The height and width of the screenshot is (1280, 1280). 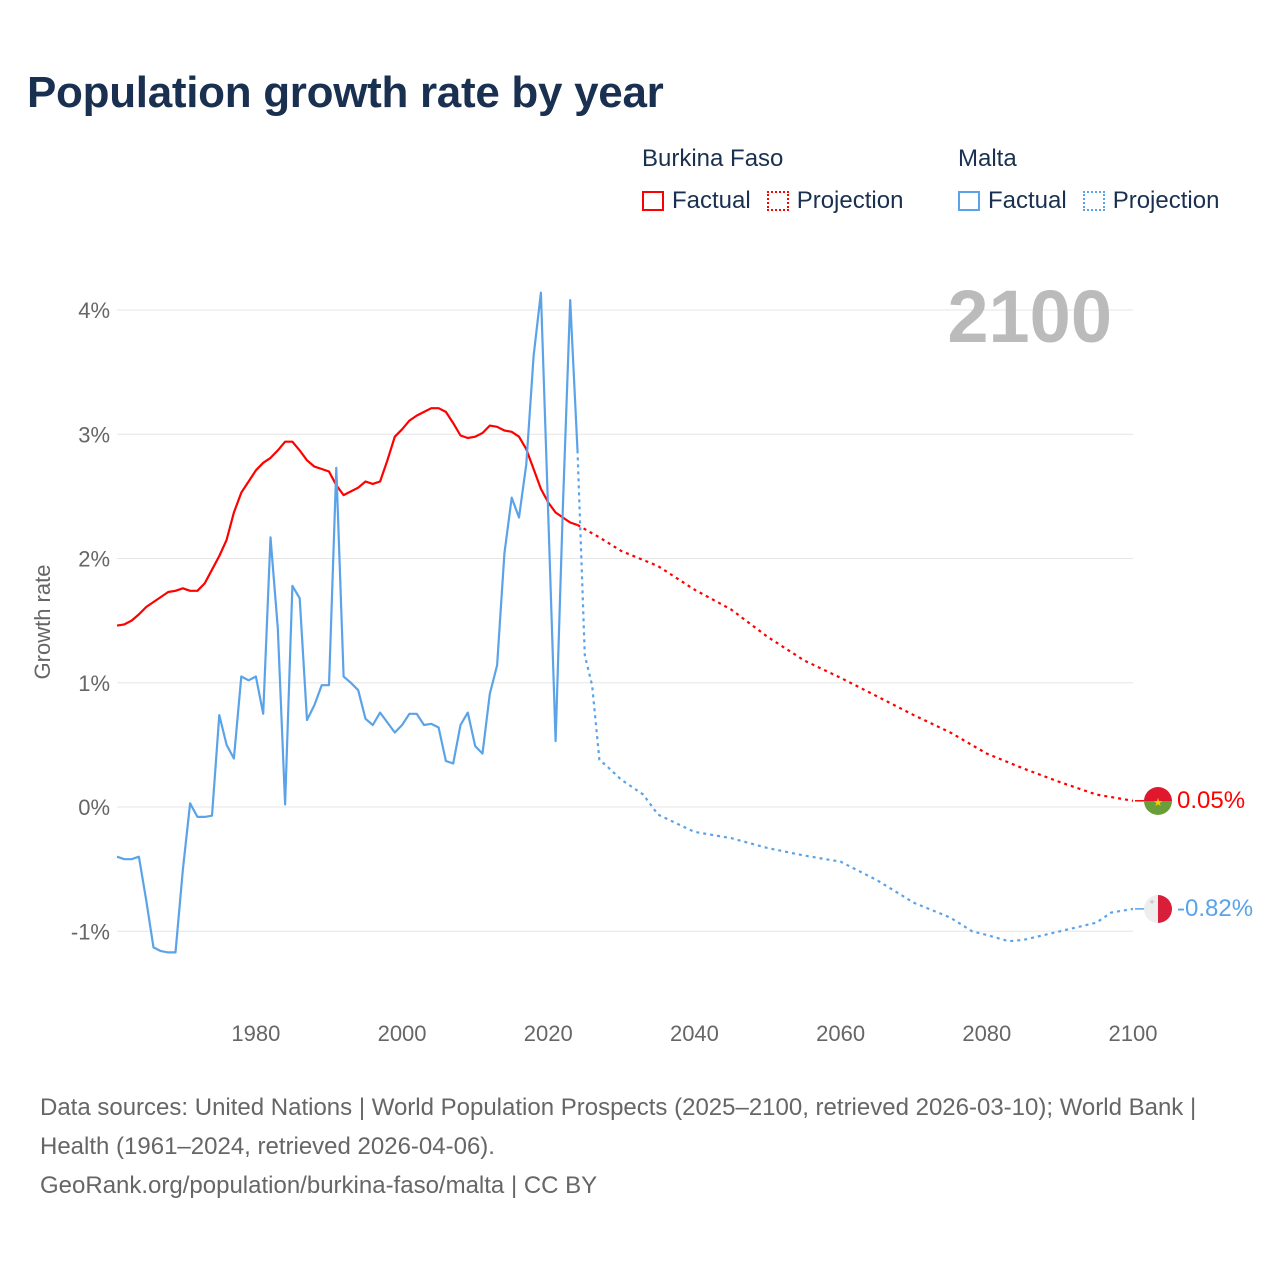 I want to click on burkina-faso-flag-icon: ★, so click(x=1158, y=801).